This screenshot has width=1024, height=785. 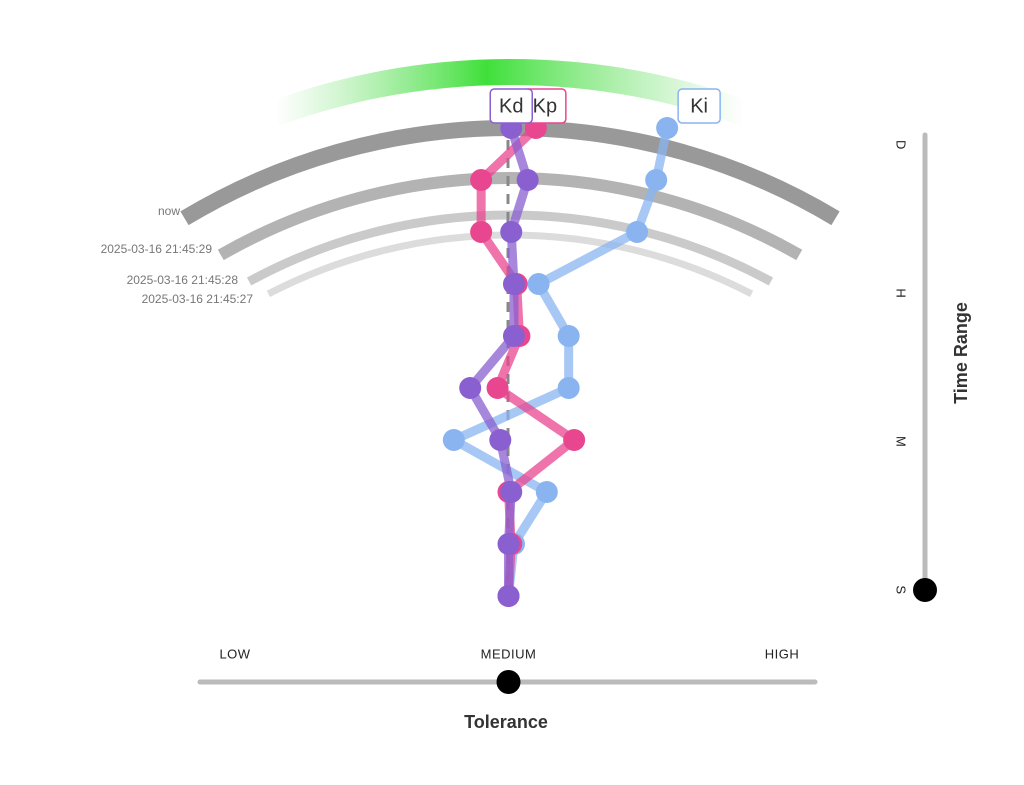 What do you see at coordinates (183, 280) in the screenshot?
I see `arc-label: 2025-03-16 21:45:28` at bounding box center [183, 280].